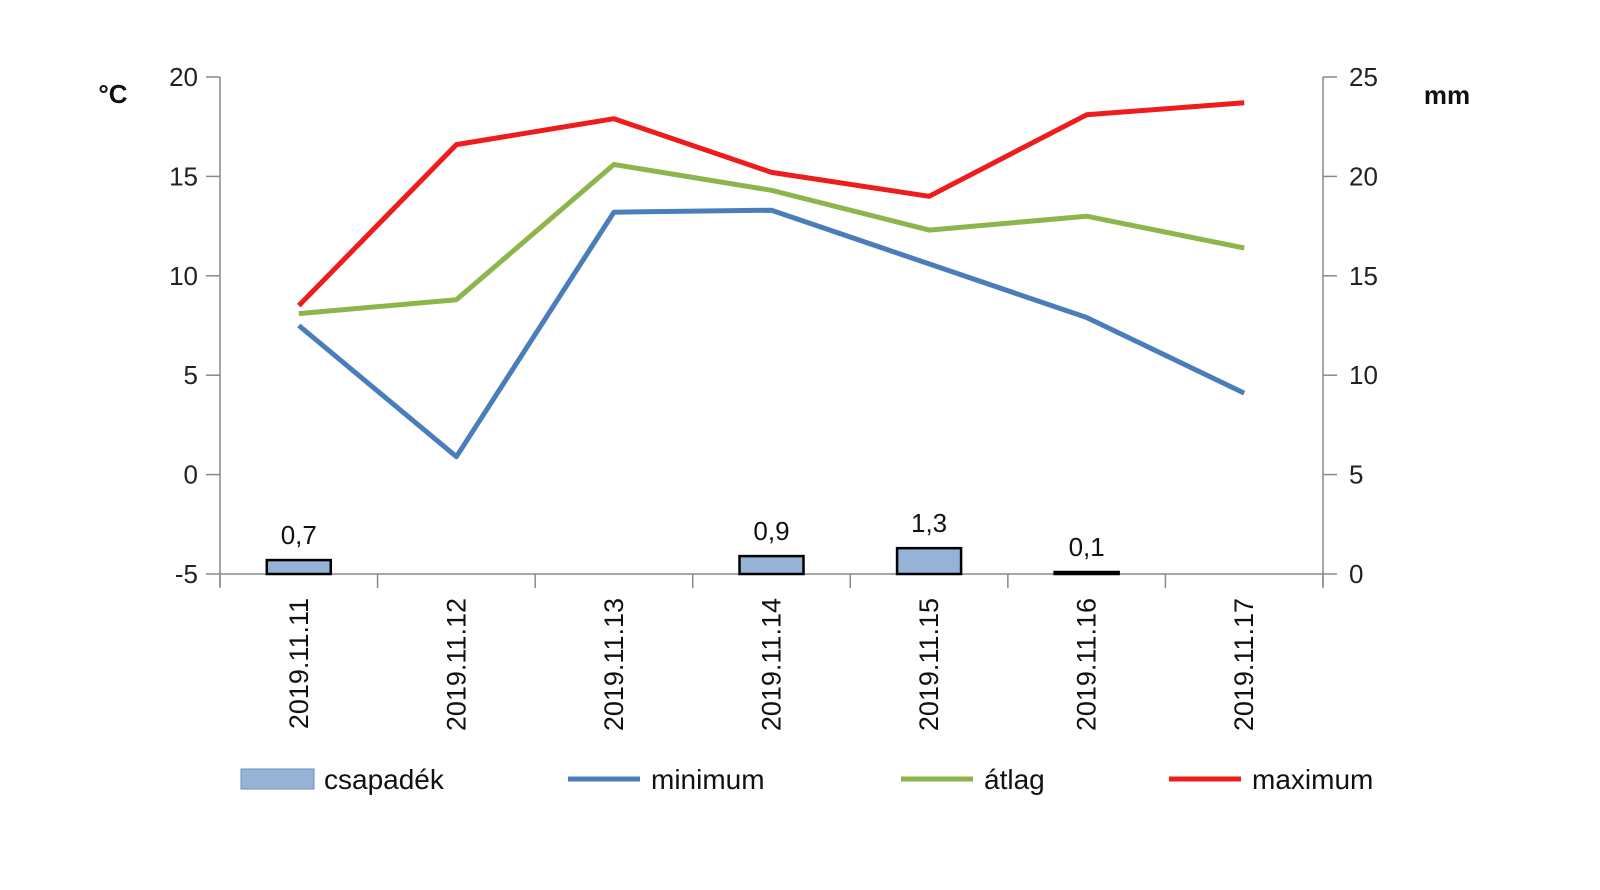 The width and height of the screenshot is (1600, 890). Describe the element at coordinates (806, 779) in the screenshot. I see `legend: csapadék minimum átlag maximum` at that location.